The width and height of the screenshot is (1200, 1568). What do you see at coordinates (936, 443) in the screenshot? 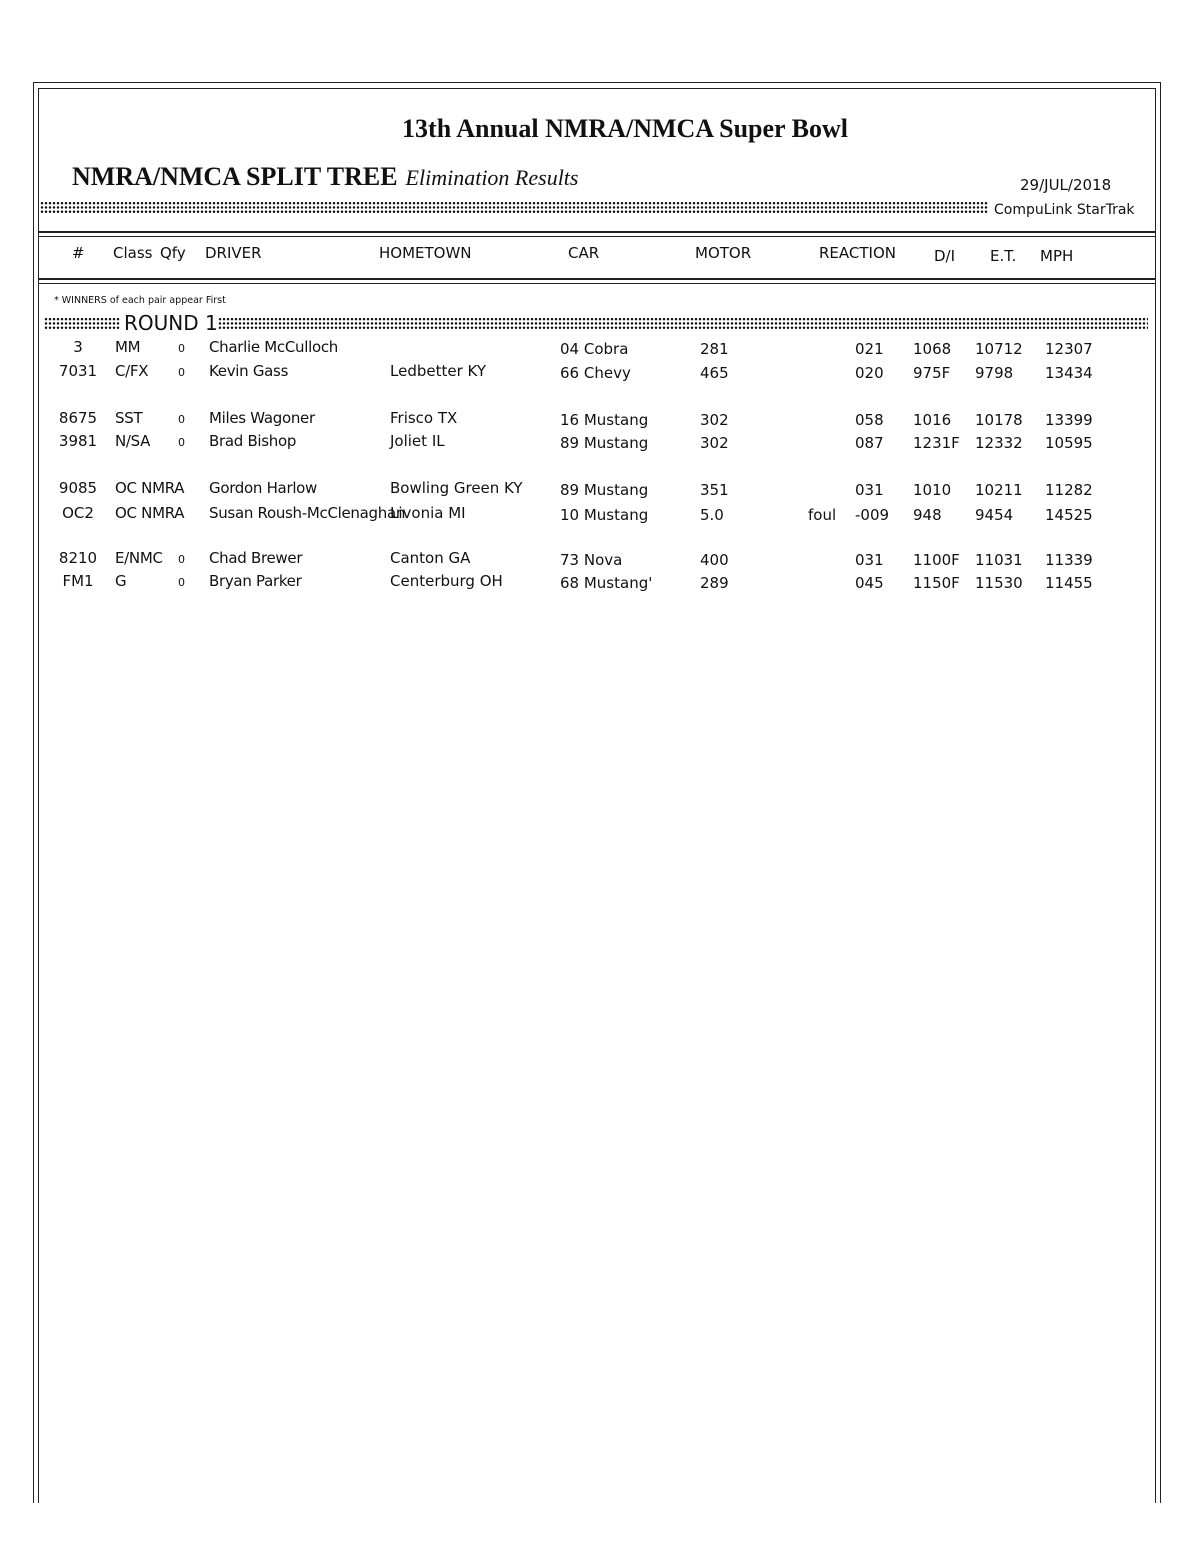
I see `cell-di: 1231F` at bounding box center [936, 443].